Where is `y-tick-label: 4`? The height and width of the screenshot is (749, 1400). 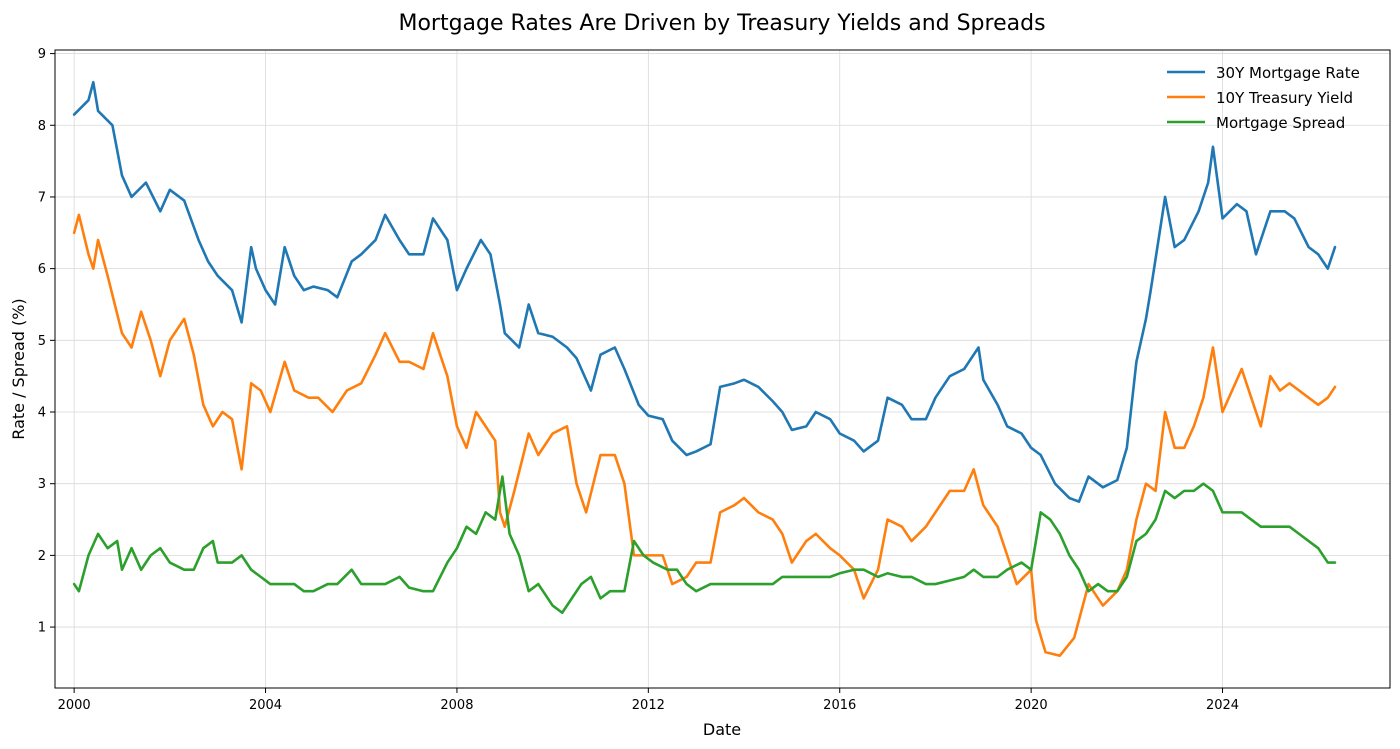 y-tick-label: 4 is located at coordinates (42, 413).